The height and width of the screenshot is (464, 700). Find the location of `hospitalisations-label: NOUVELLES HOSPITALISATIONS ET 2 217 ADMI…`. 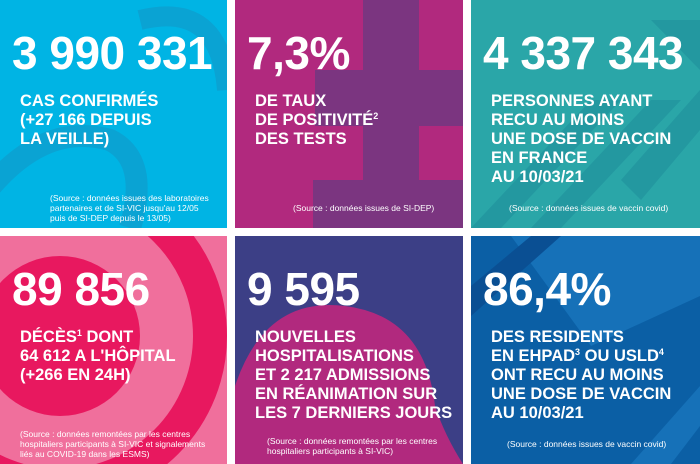

hospitalisations-label: NOUVELLES HOSPITALISATIONS ET 2 217 ADMI… is located at coordinates (353, 375).